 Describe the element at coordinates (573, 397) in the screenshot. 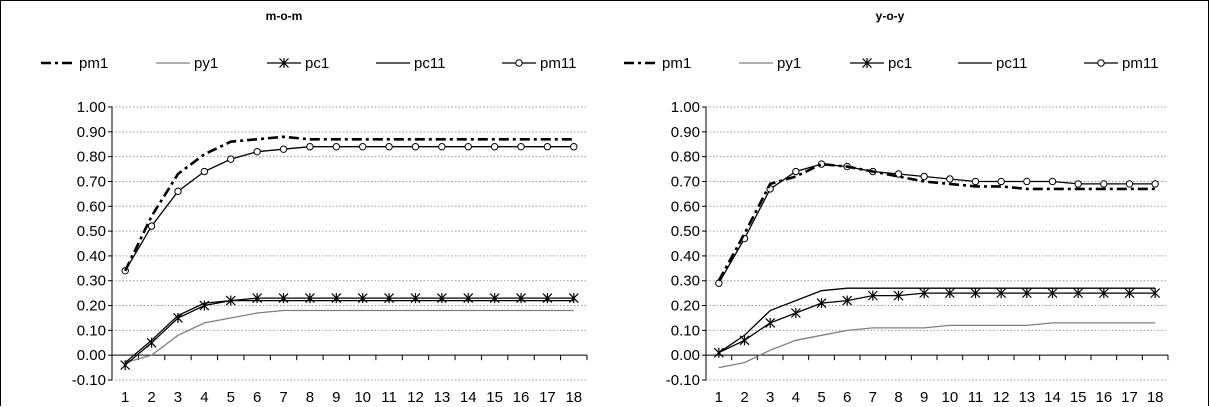

I see `x-tick-label: 18` at that location.